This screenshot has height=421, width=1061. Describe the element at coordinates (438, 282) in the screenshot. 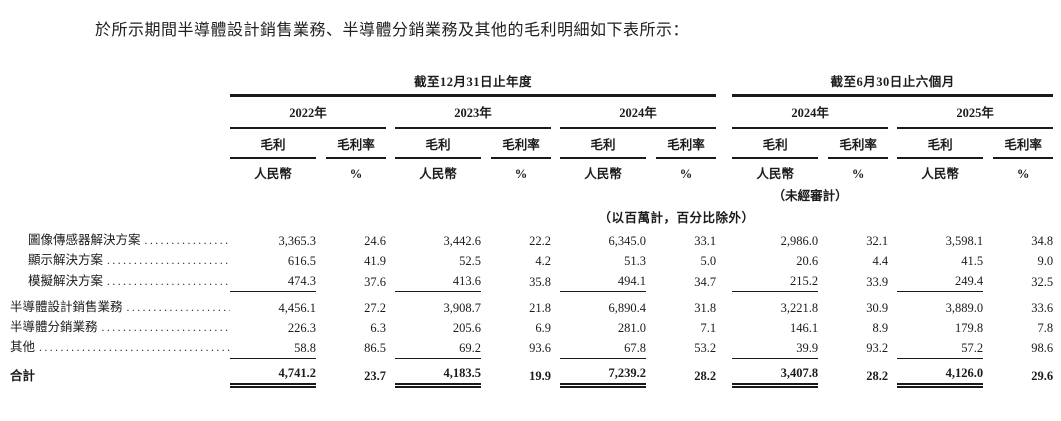

I see `value-cell: 413.6` at that location.